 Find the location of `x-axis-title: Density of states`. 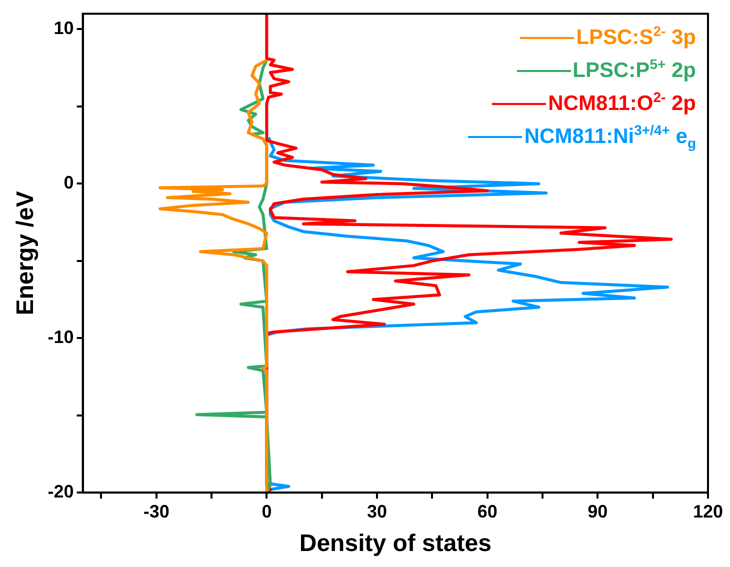

x-axis-title: Density of states is located at coordinates (395, 544).